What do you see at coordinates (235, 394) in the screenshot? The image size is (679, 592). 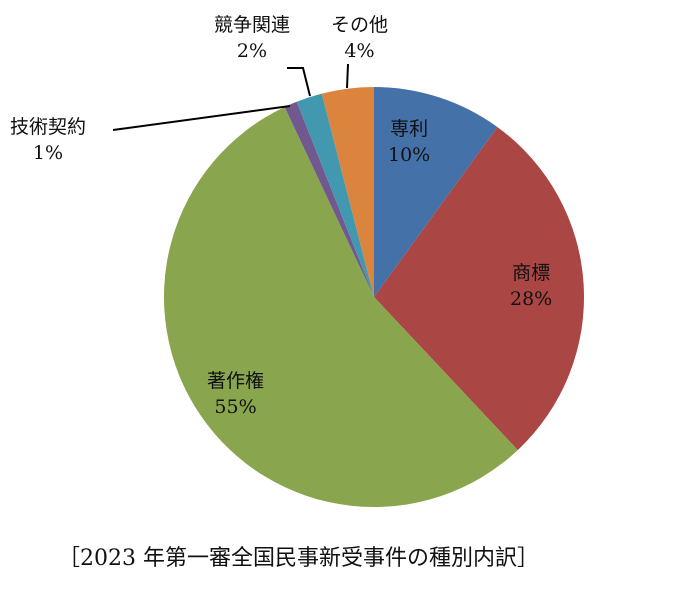 I see `label-chosakuken: 著作権 55%` at bounding box center [235, 394].